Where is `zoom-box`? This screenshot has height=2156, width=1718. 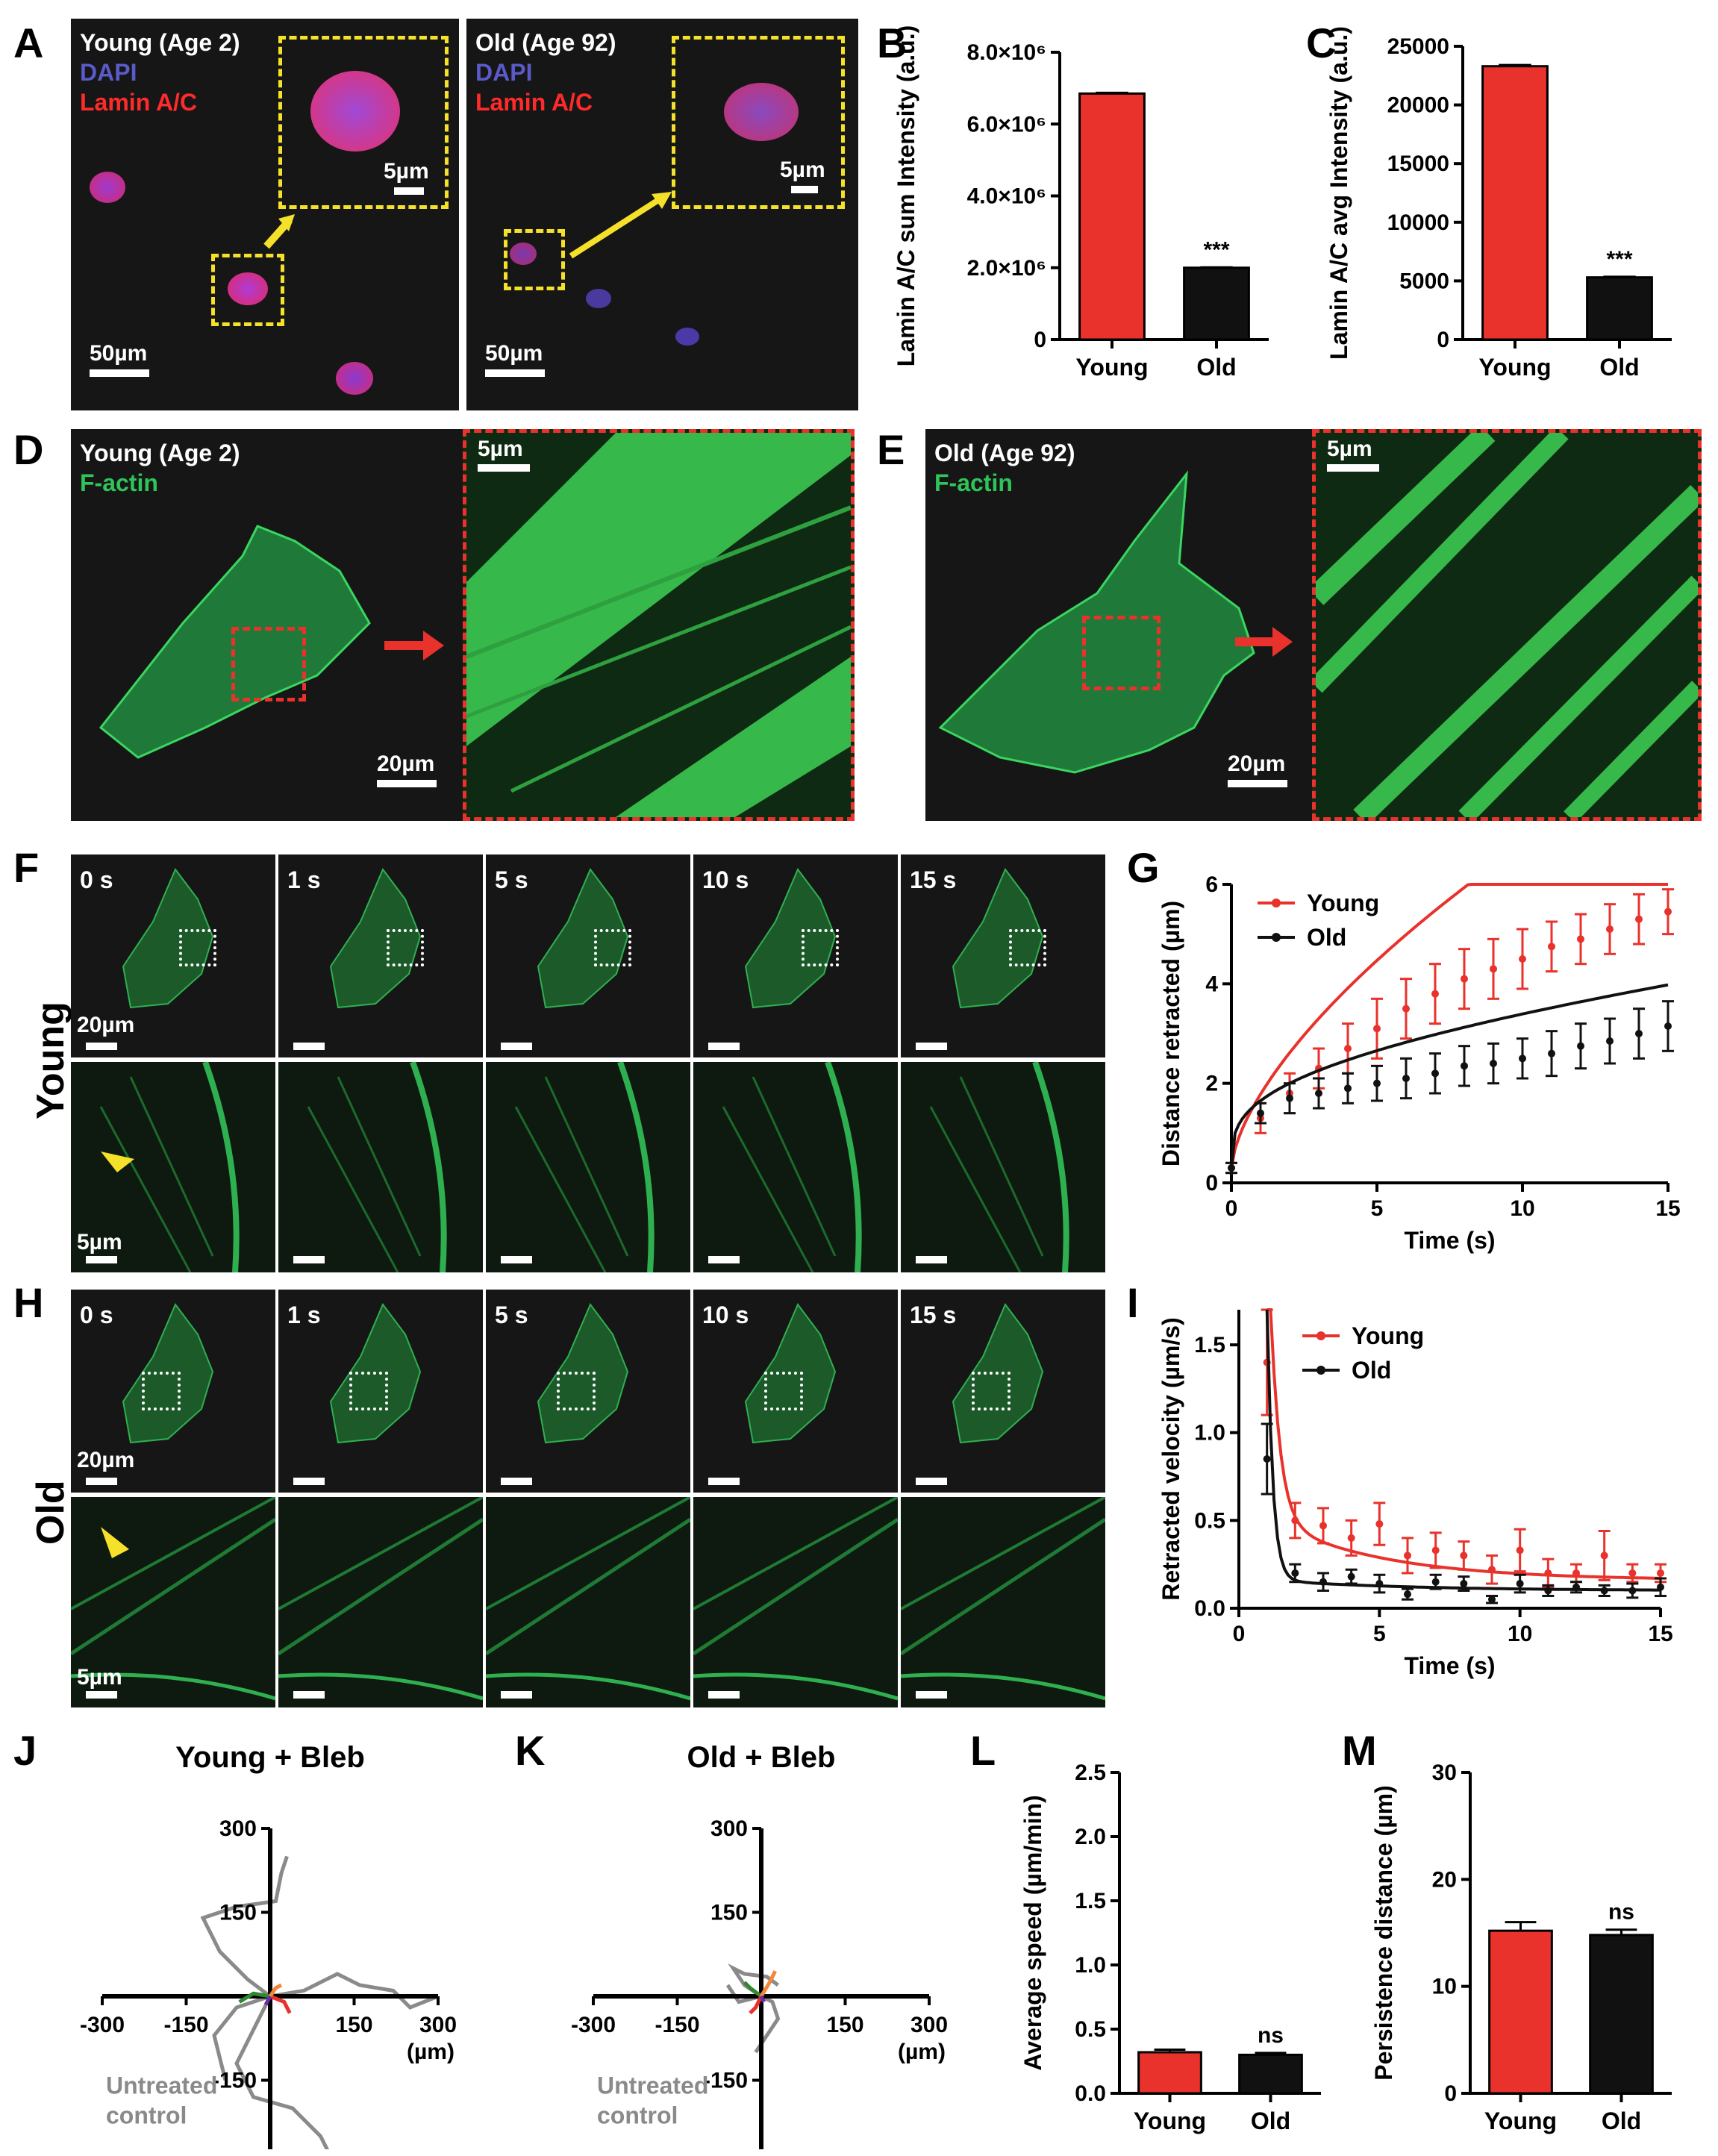
zoom-box is located at coordinates (368, 1391).